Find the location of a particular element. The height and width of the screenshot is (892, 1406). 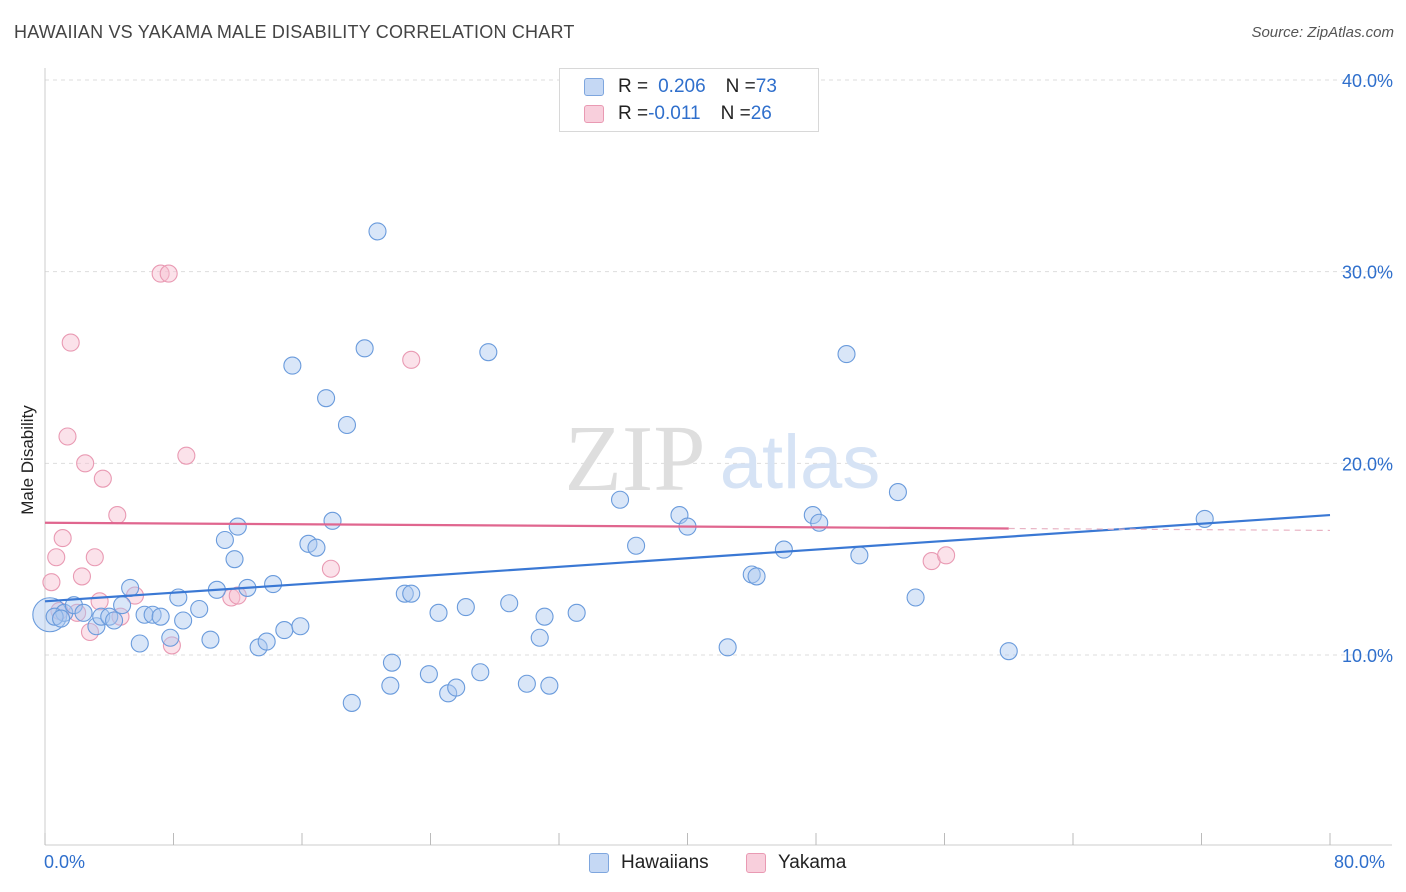

r-label: R = is located at coordinates (633, 86).